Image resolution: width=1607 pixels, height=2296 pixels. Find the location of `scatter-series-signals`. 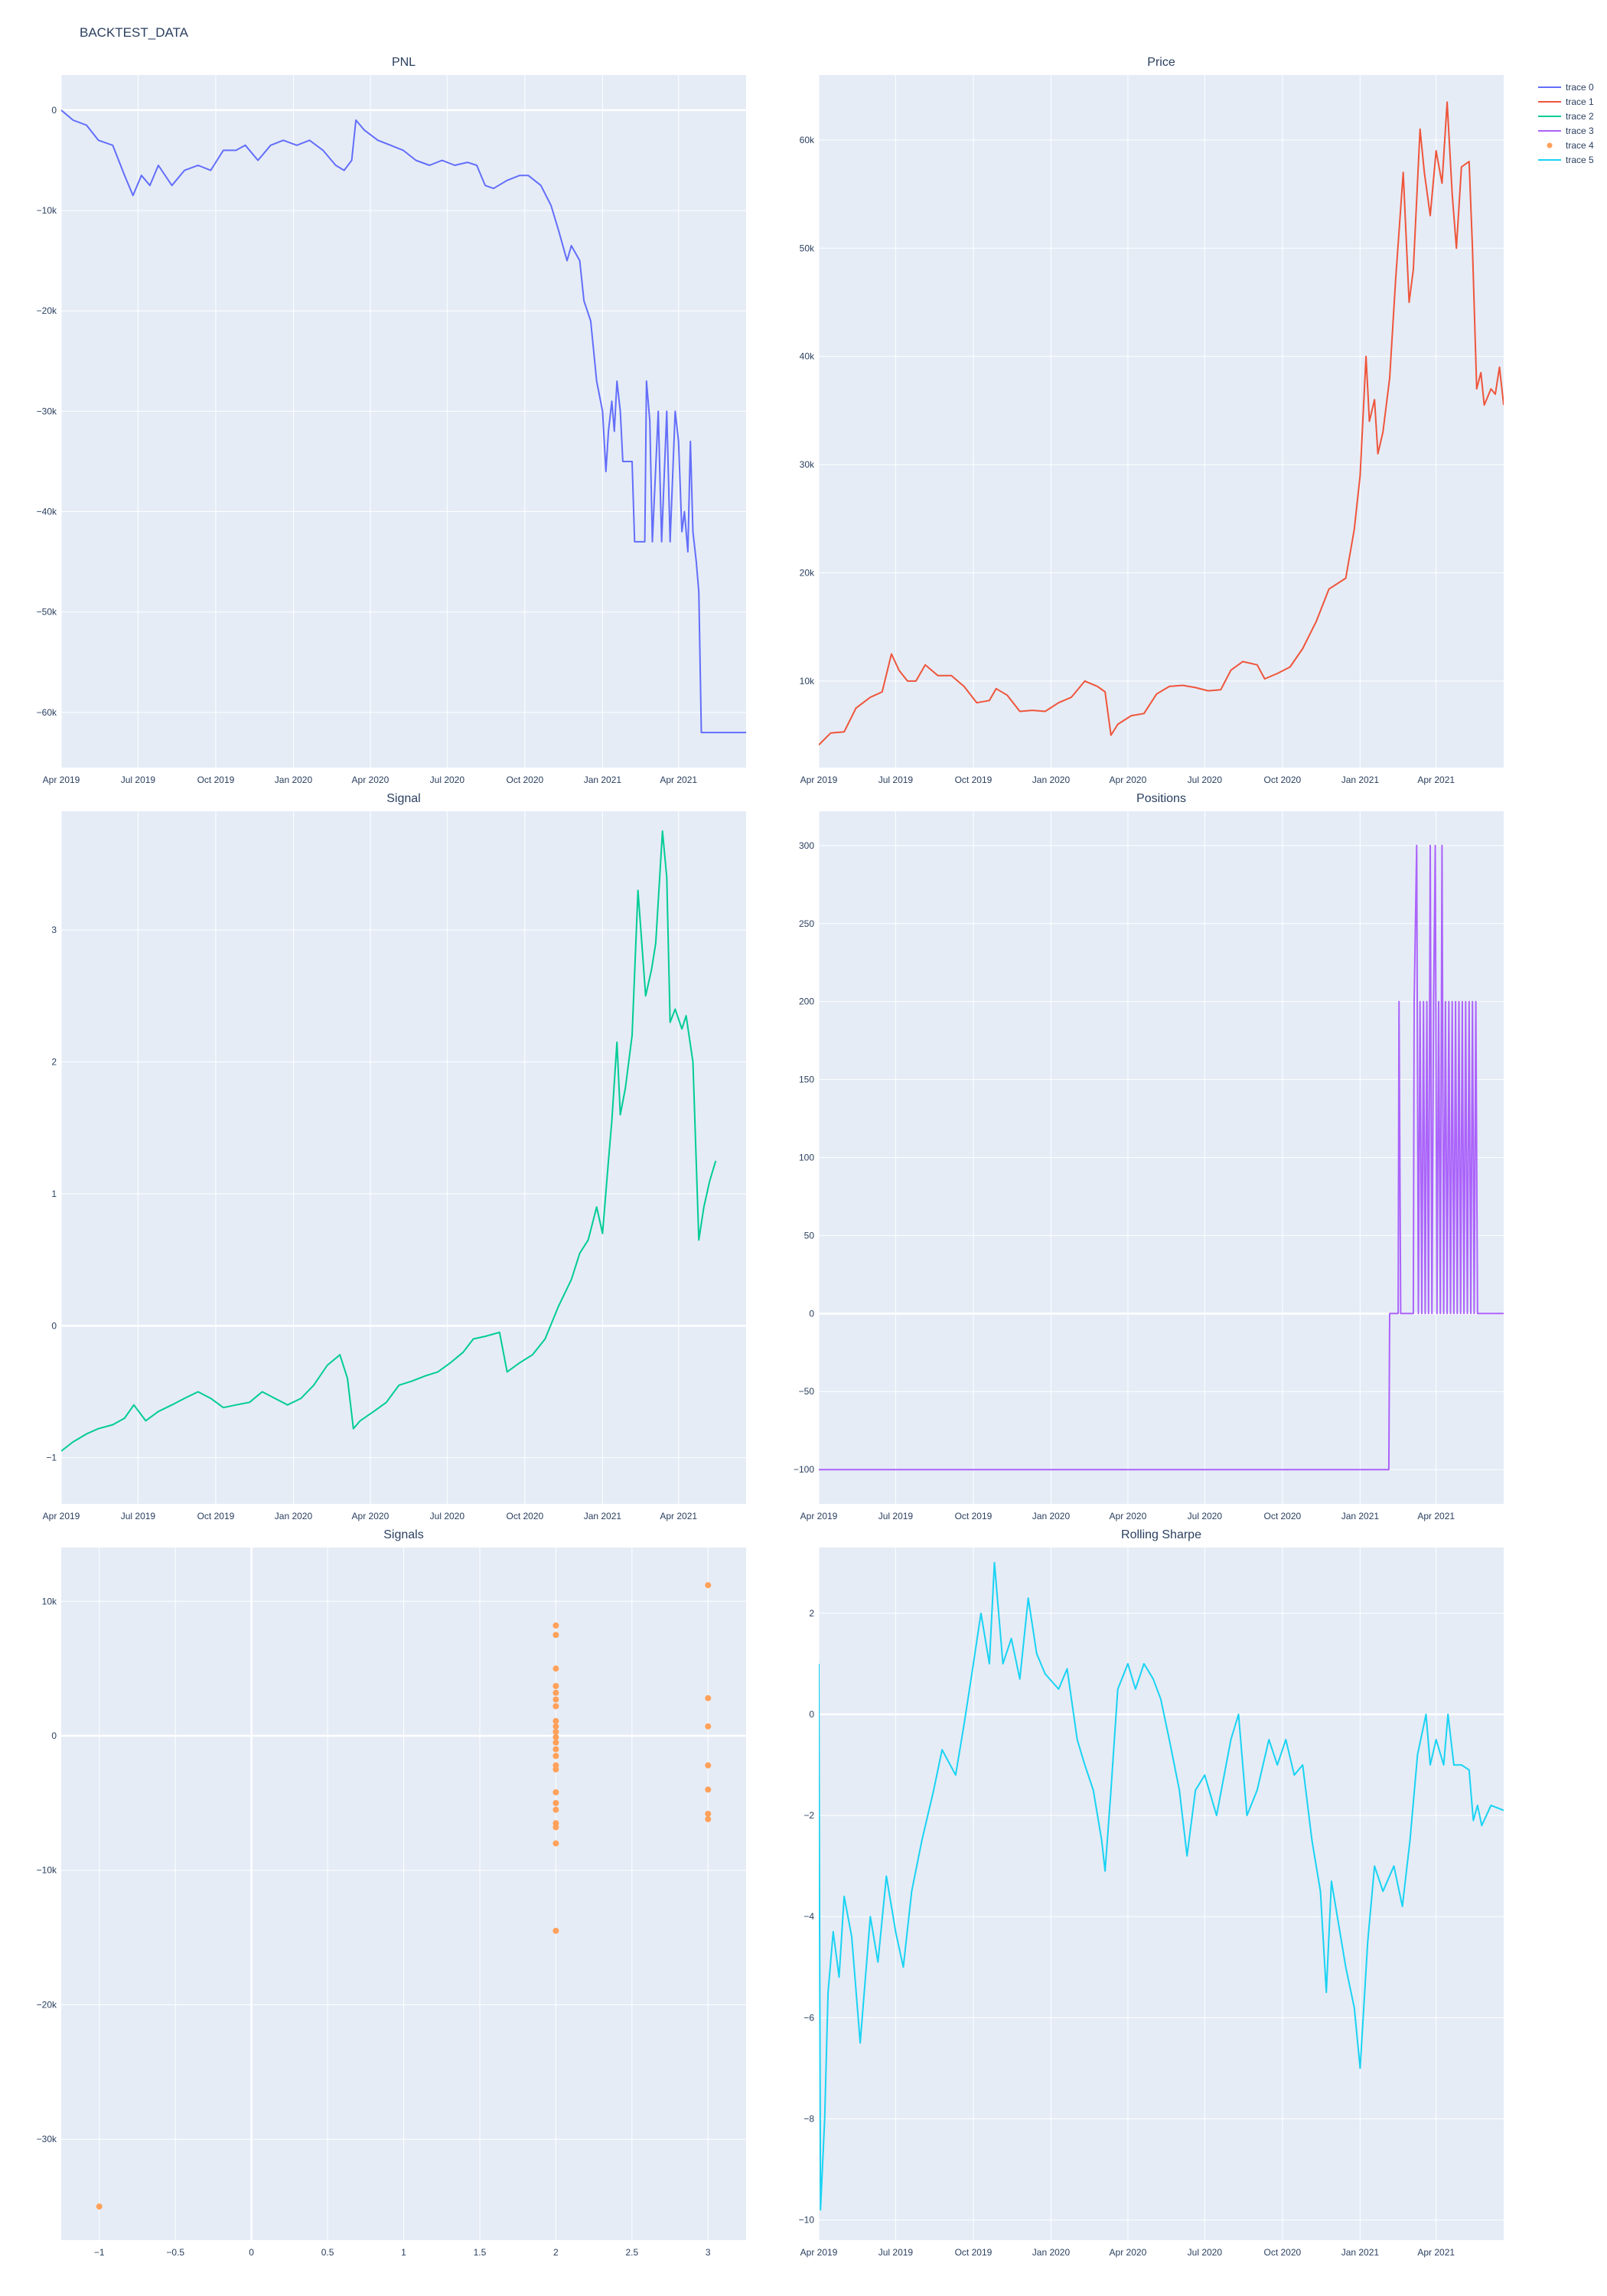

scatter-series-signals is located at coordinates (404, 1896).